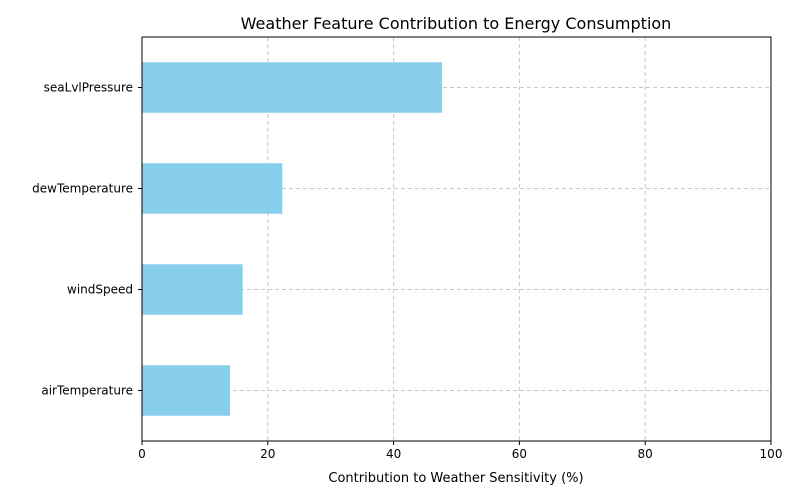 Image resolution: width=800 pixels, height=500 pixels. What do you see at coordinates (212, 188) in the screenshot?
I see `bar-dewTemperature` at bounding box center [212, 188].